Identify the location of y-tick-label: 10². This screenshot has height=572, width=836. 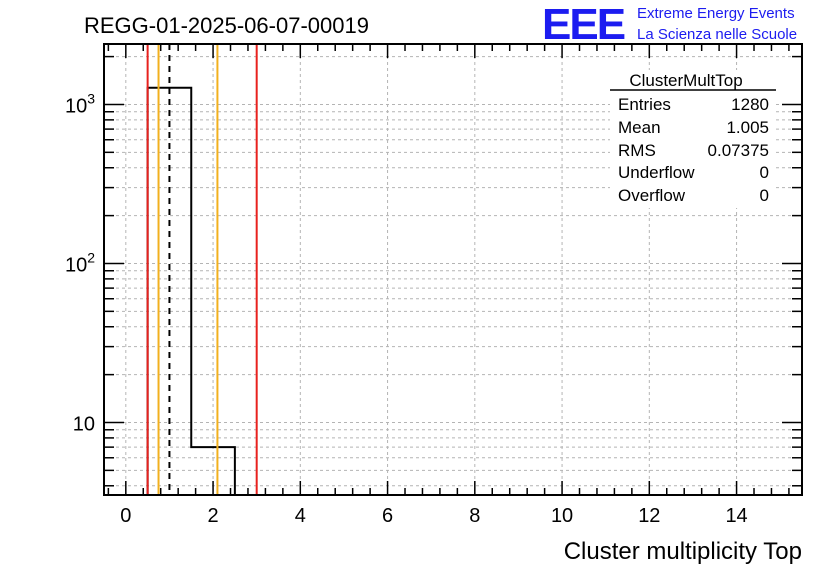
(80, 262).